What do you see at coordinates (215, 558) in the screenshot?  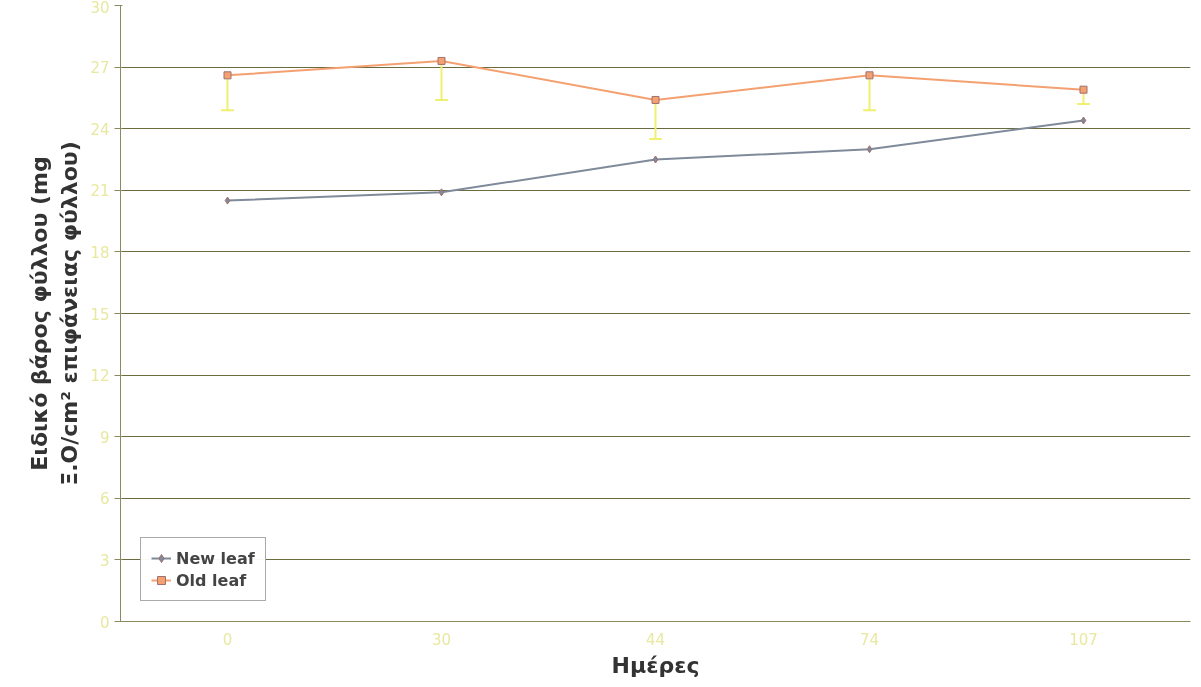 I see `legend-label: New leaf` at bounding box center [215, 558].